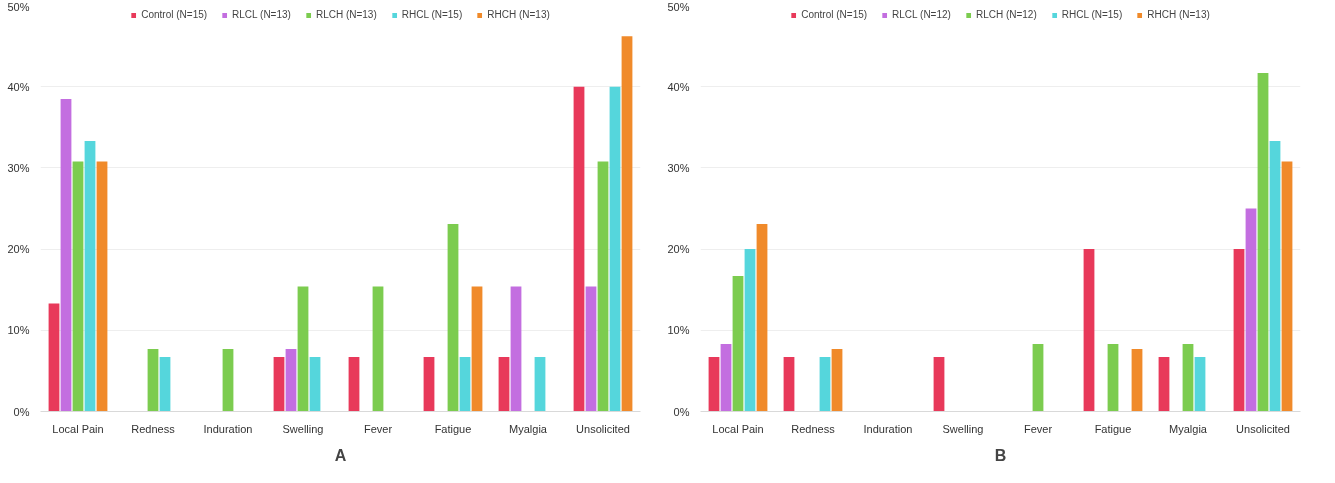 Image resolution: width=1335 pixels, height=483 pixels. Describe the element at coordinates (346, 14) in the screenshot. I see `legend-label: RLCH (N=13)` at that location.